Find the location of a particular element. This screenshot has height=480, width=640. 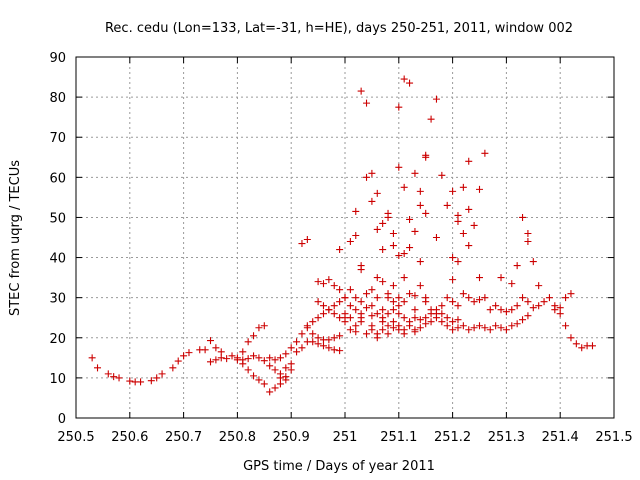

x-tick-label: 250.5 is located at coordinates (75, 437).